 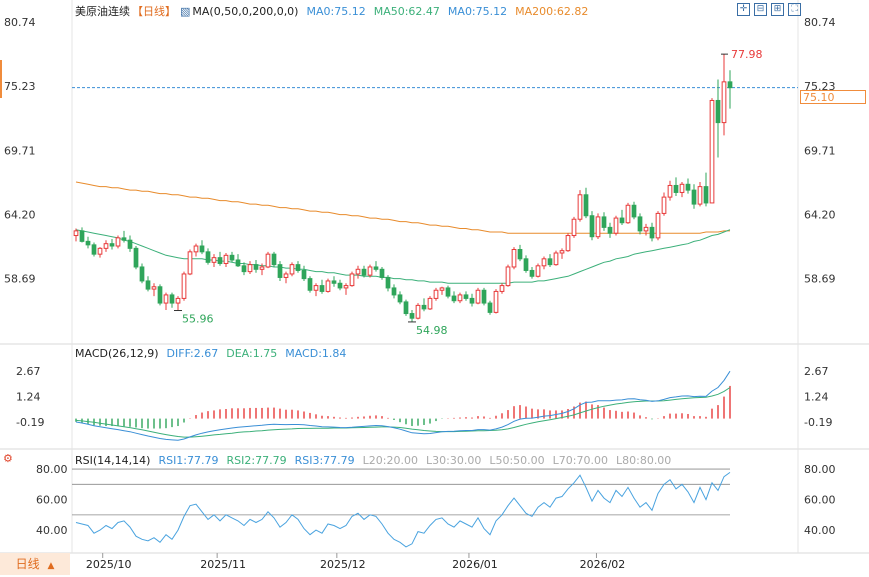 I want to click on macd-right-tick: -0.19, so click(x=818, y=422).